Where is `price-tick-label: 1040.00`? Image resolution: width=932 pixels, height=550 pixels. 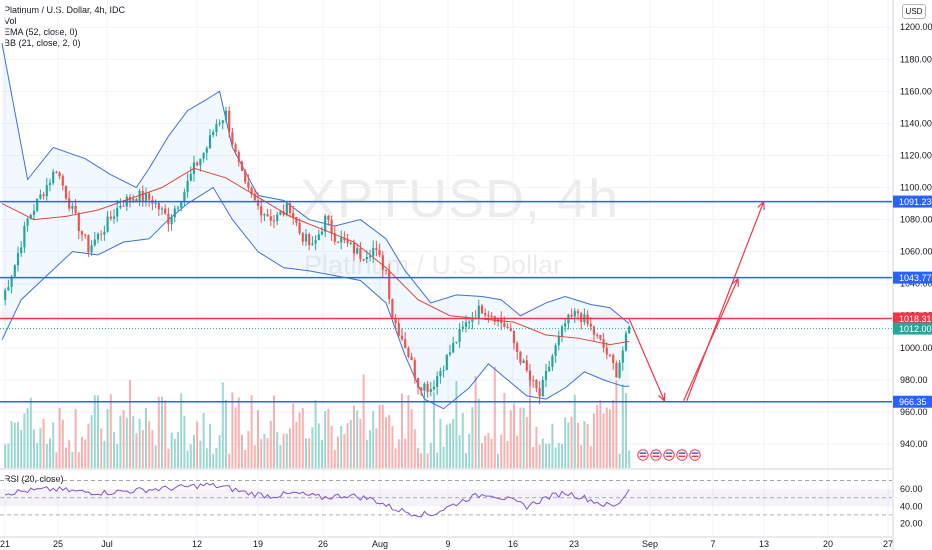 price-tick-label: 1040.00 is located at coordinates (916, 284).